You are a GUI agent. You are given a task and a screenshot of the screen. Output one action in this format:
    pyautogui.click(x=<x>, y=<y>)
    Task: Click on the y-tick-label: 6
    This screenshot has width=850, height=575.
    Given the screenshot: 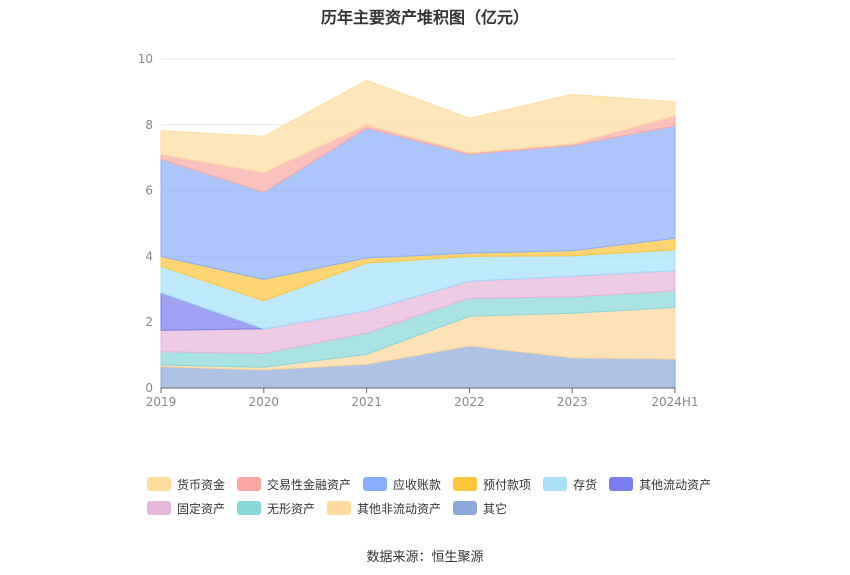 What is the action you would take?
    pyautogui.click(x=149, y=191)
    